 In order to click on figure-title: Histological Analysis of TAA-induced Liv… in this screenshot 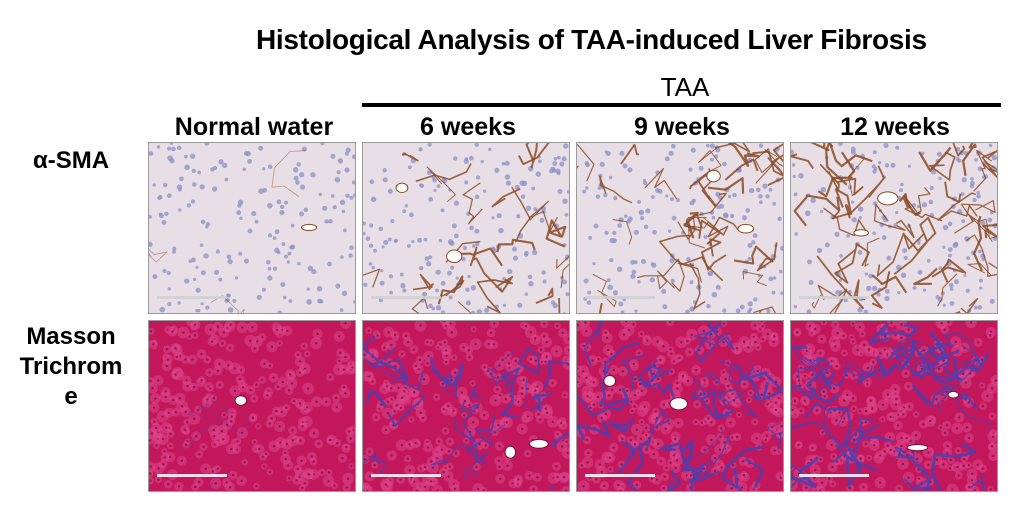, I will do `click(591, 39)`.